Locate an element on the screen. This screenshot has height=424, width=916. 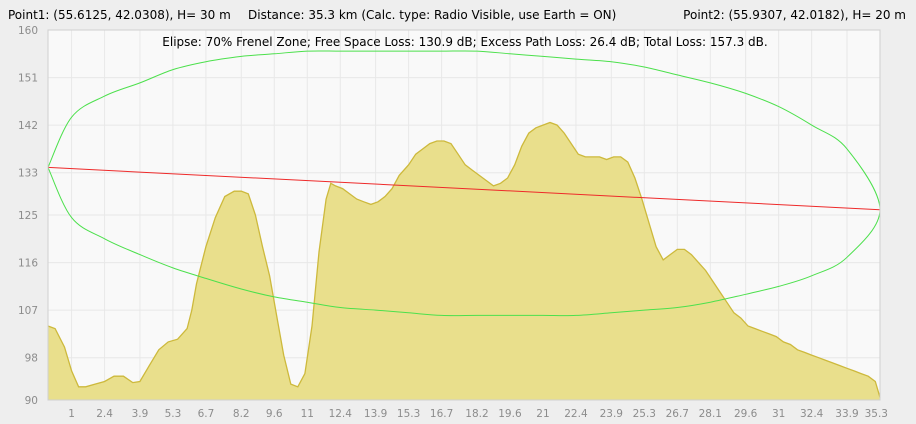
point2-label: Point2: (55.9307, 42.0182), H= 20 m is located at coordinates (794, 15).